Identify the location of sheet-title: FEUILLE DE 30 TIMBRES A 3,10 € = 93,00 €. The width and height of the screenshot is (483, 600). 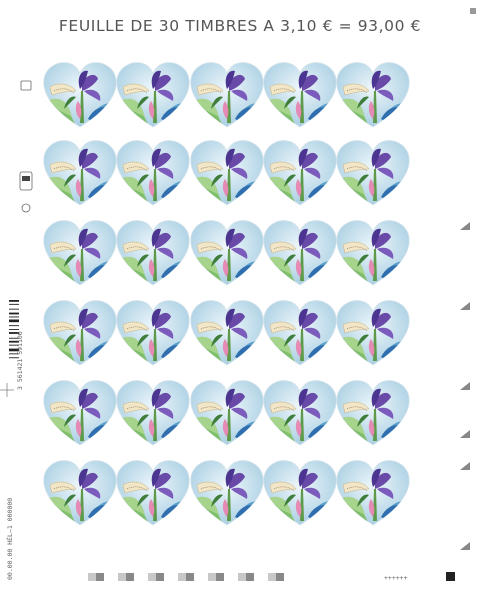
(240, 26).